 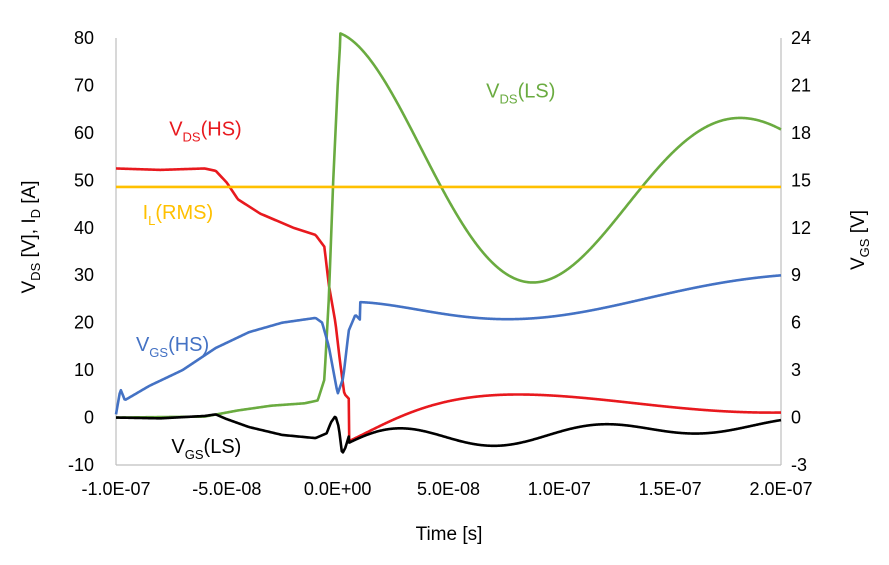 I want to click on right-y-tick-label: 6, so click(x=796, y=323).